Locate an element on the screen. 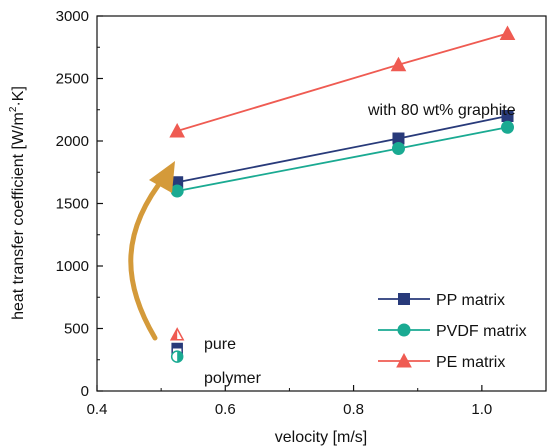 The image size is (556, 448). pure-polymer-points is located at coordinates (177, 345).